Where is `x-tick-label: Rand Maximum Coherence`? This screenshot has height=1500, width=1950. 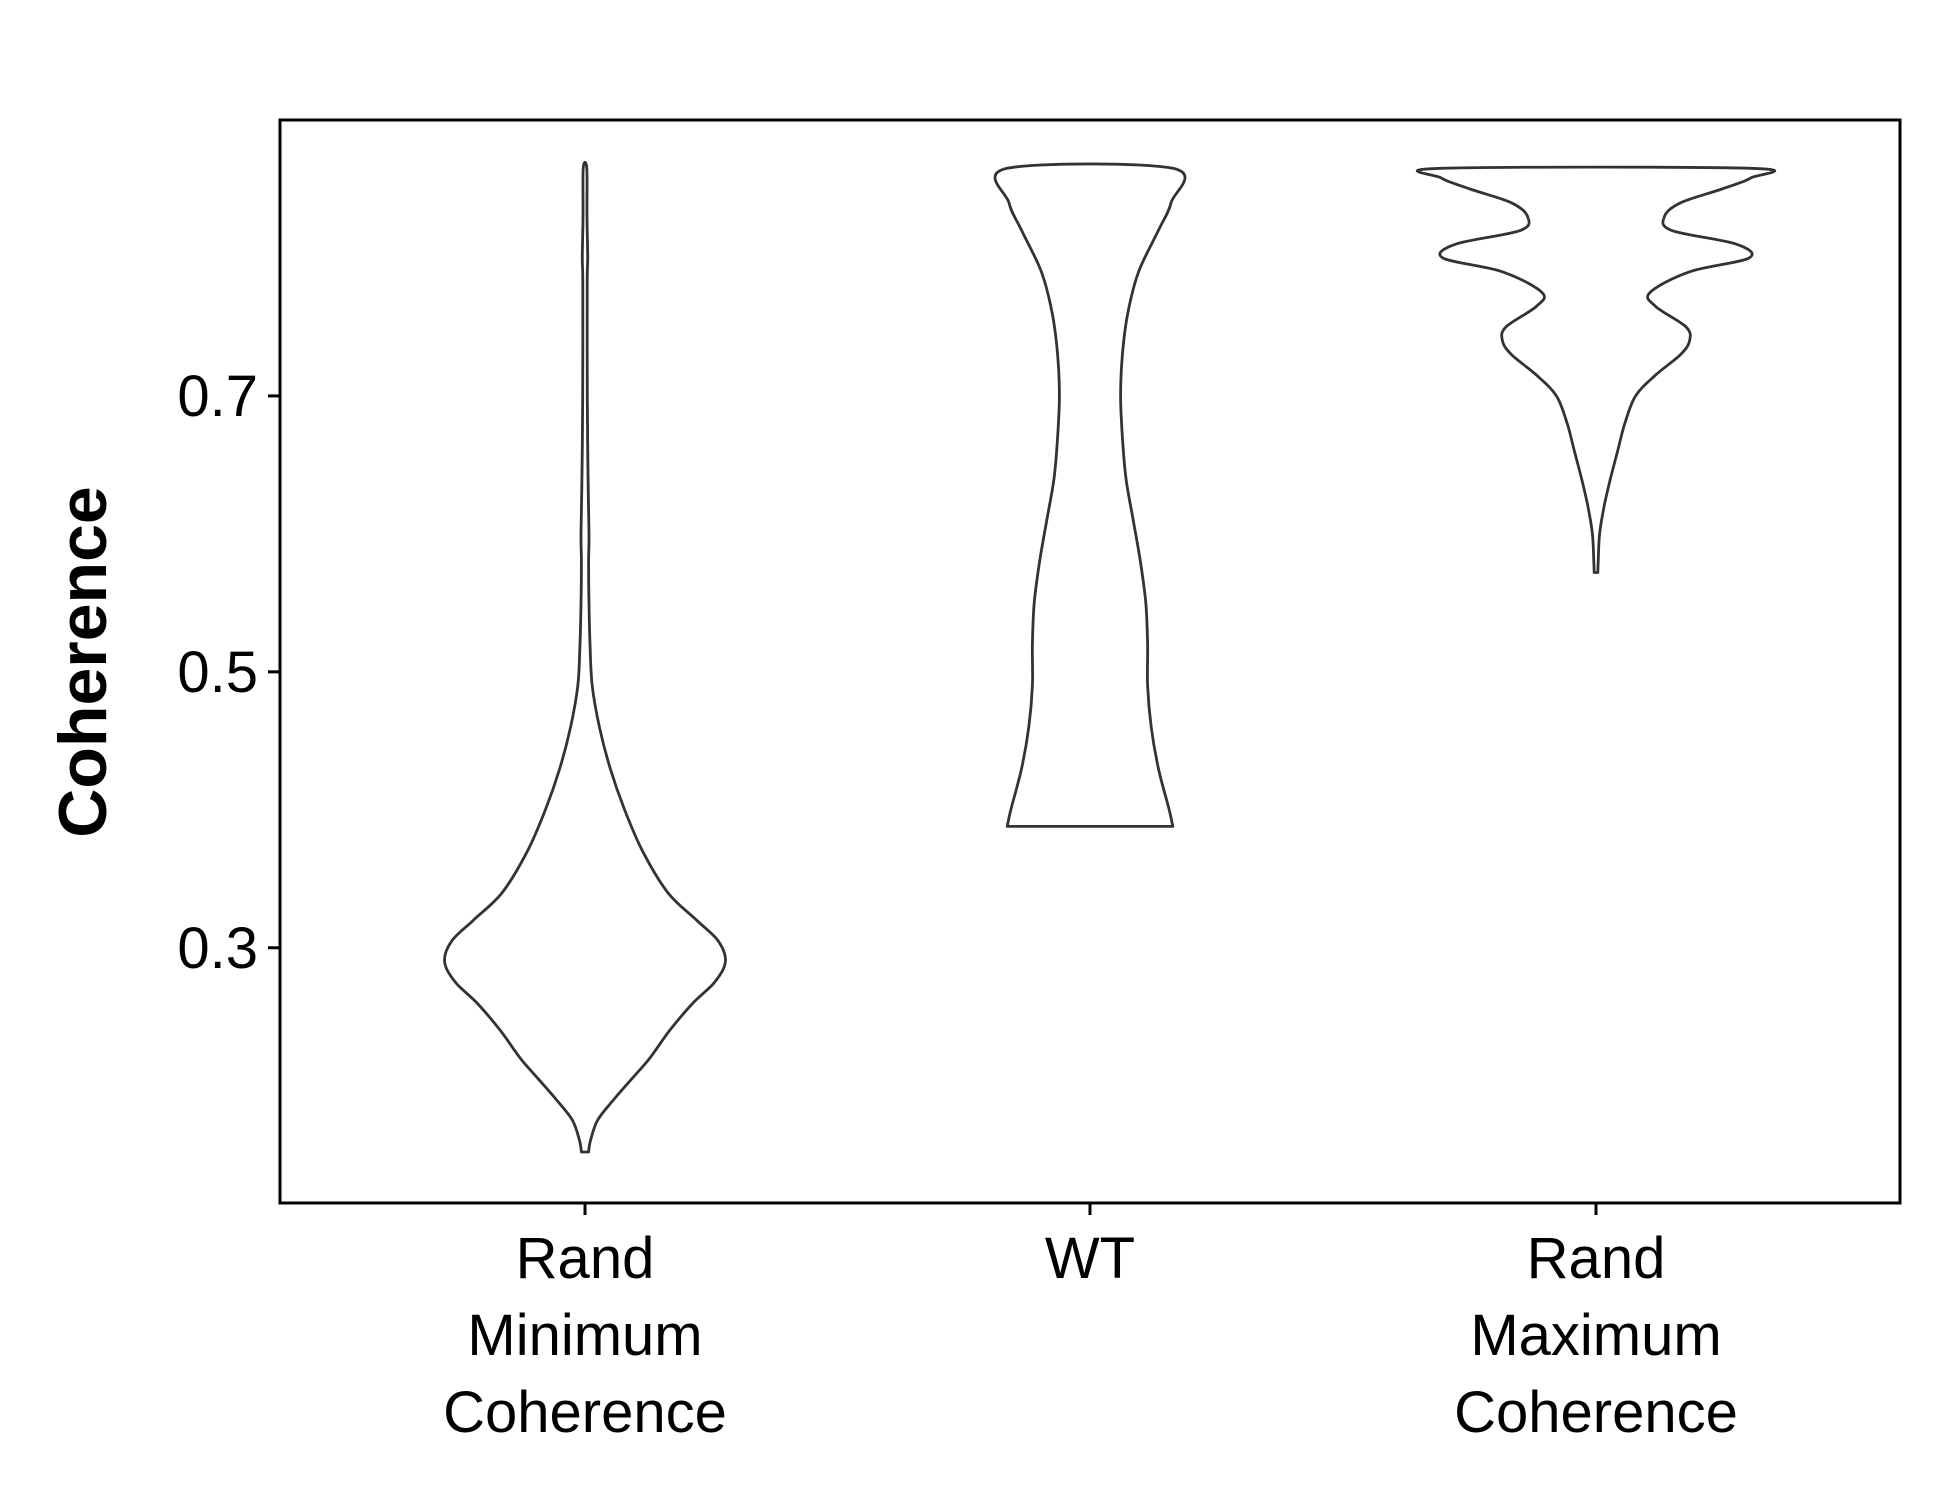 x-tick-label: Rand Maximum Coherence is located at coordinates (1596, 1335).